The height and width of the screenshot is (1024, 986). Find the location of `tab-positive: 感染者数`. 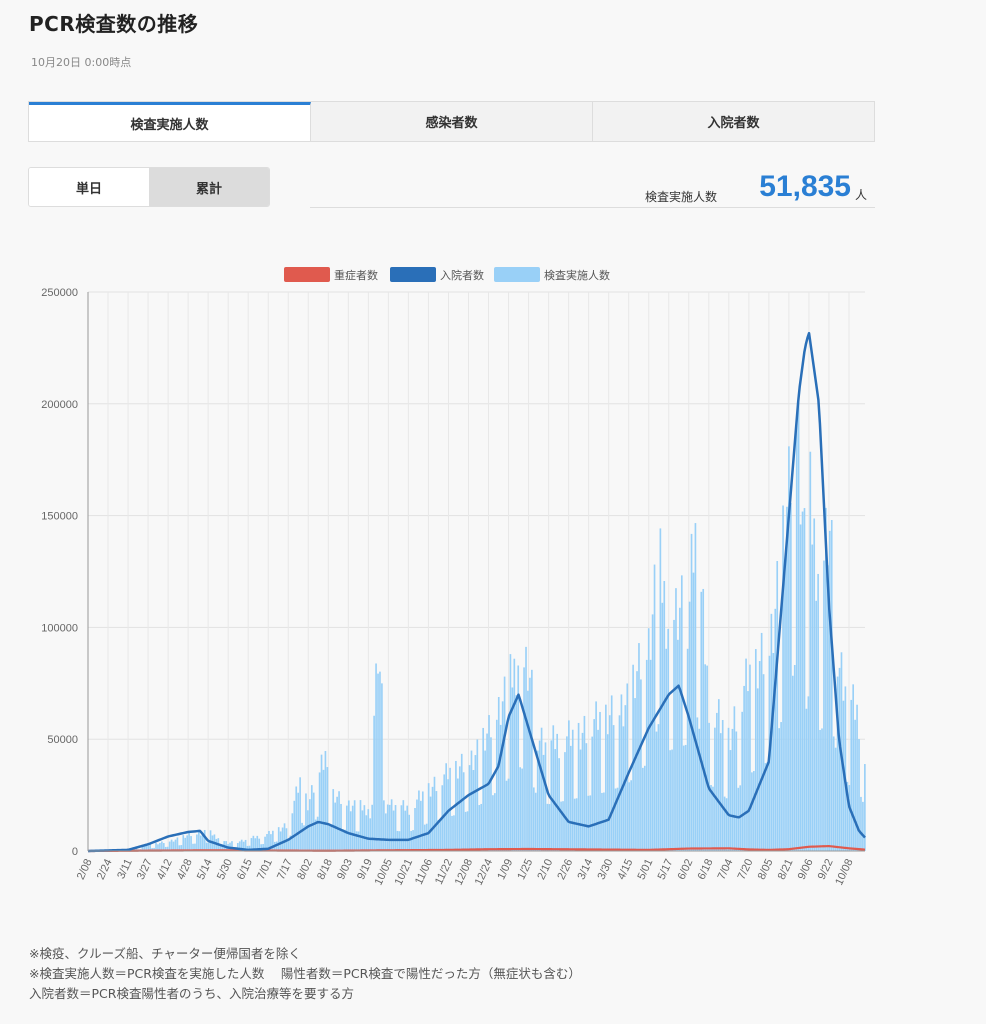

tab-positive: 感染者数 is located at coordinates (452, 121).